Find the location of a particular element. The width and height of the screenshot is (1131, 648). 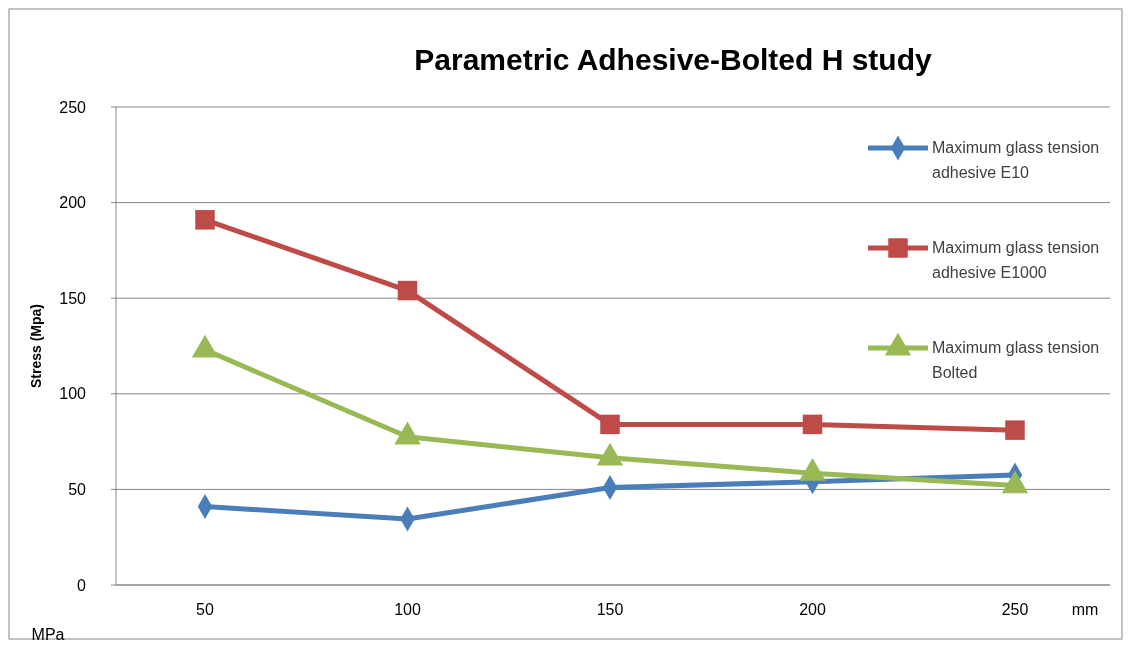

x-tick-label: 250 is located at coordinates (1015, 609).